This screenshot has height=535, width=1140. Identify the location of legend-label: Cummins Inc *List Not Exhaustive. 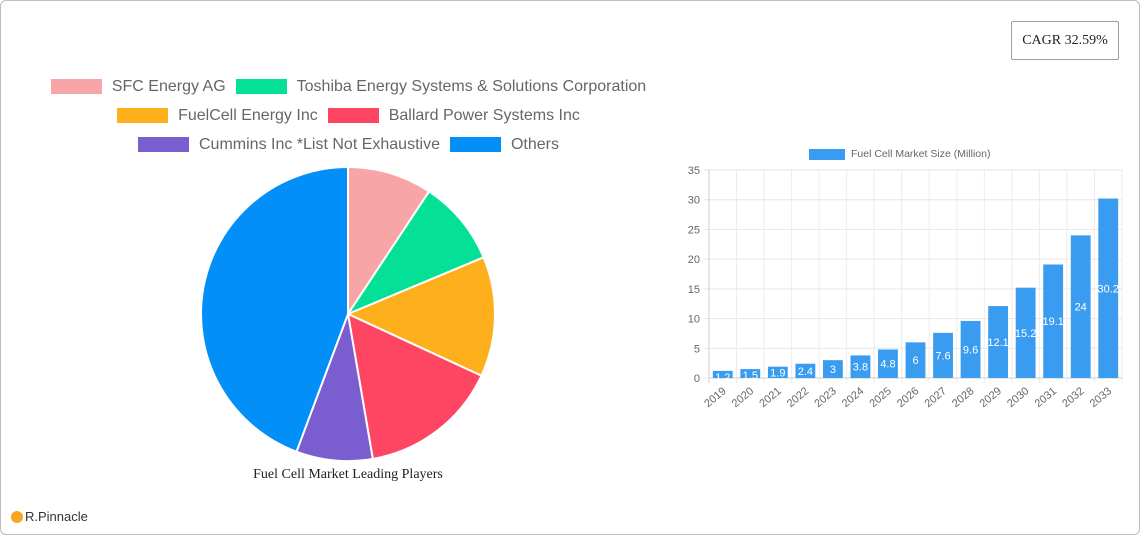
(319, 144).